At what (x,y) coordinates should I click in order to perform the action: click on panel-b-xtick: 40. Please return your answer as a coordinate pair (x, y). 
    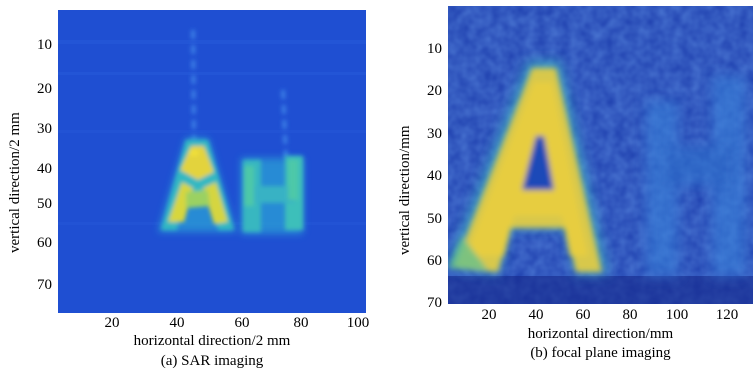
    Looking at the image, I should click on (536, 315).